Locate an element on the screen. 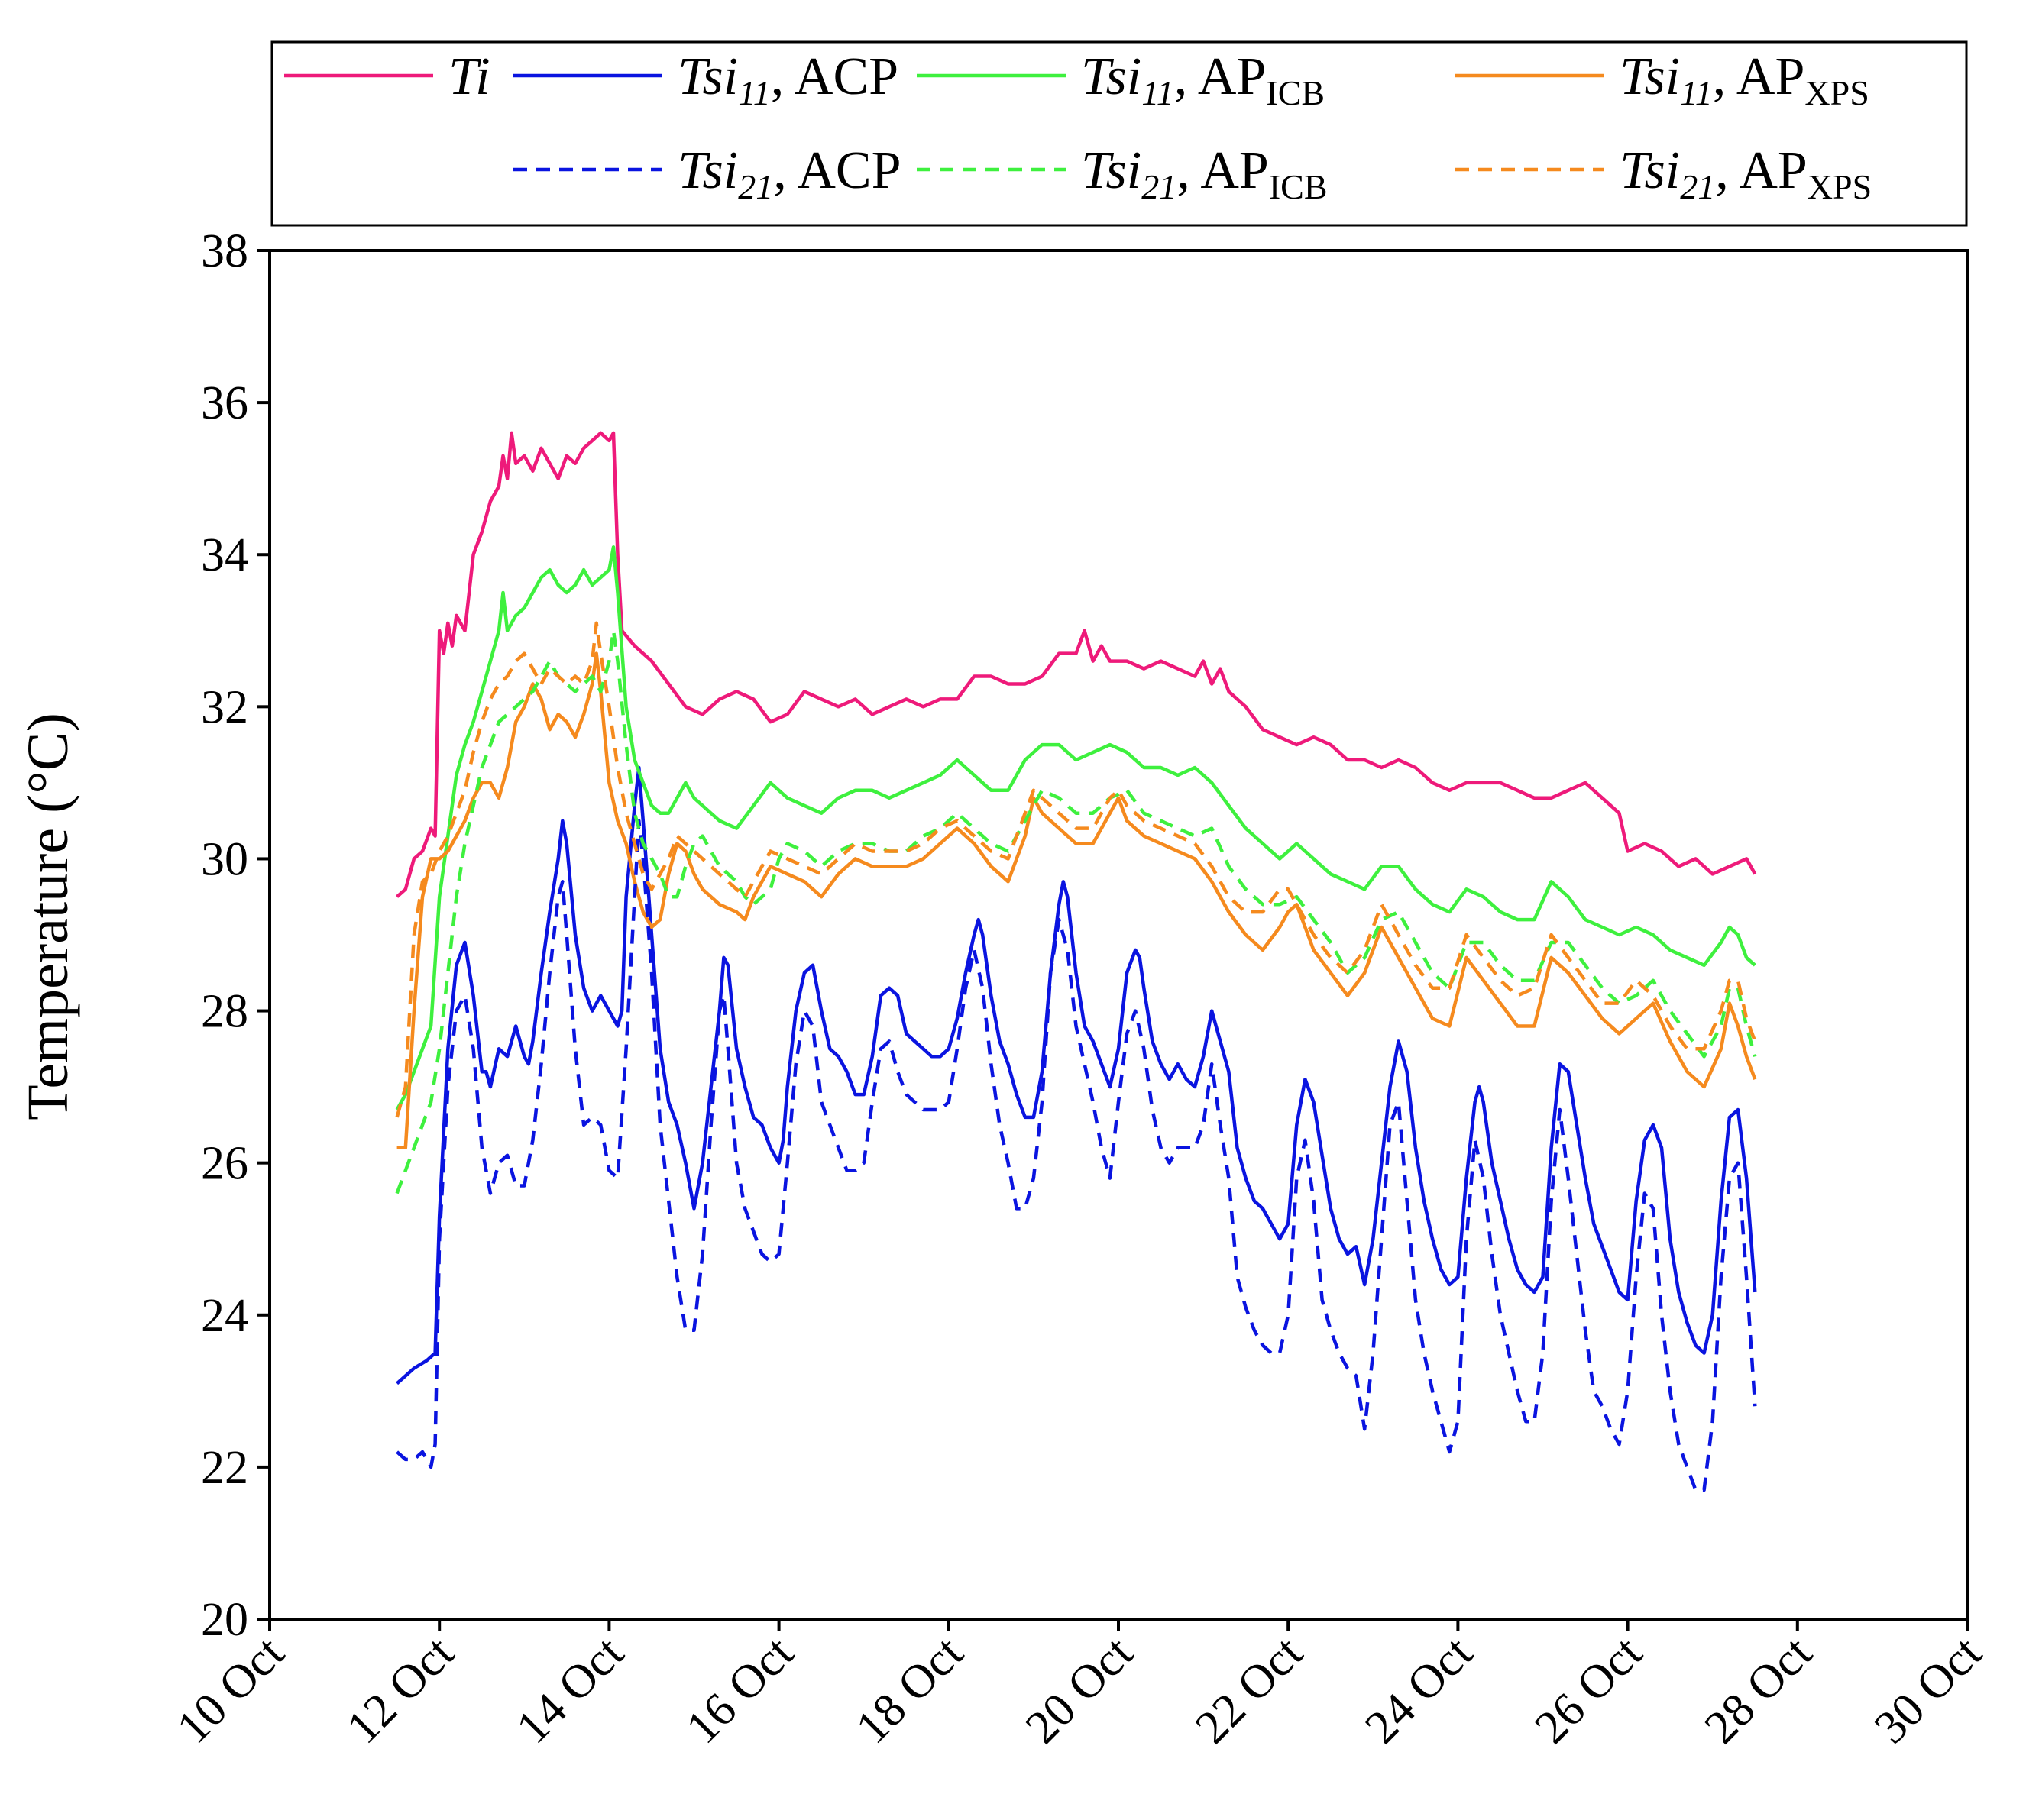 The image size is (2026, 1820). y-tick-label: 34 is located at coordinates (224, 555).